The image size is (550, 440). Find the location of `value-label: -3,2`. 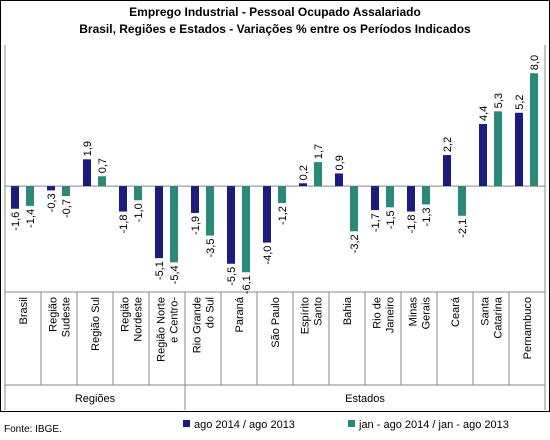

value-label: -3,2 is located at coordinates (355, 243).